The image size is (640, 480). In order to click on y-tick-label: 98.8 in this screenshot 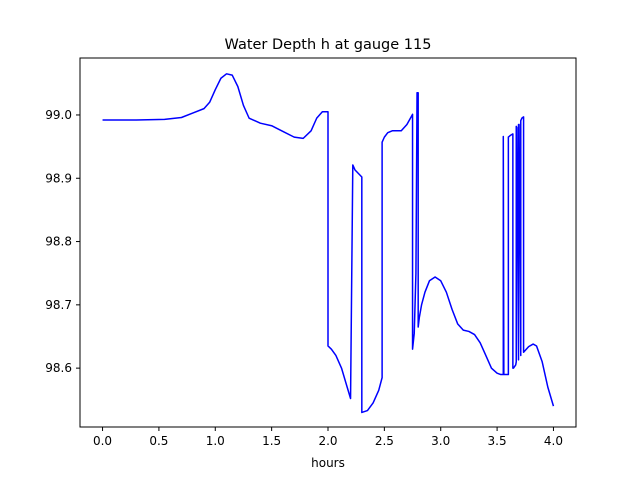, I will do `click(58, 242)`.